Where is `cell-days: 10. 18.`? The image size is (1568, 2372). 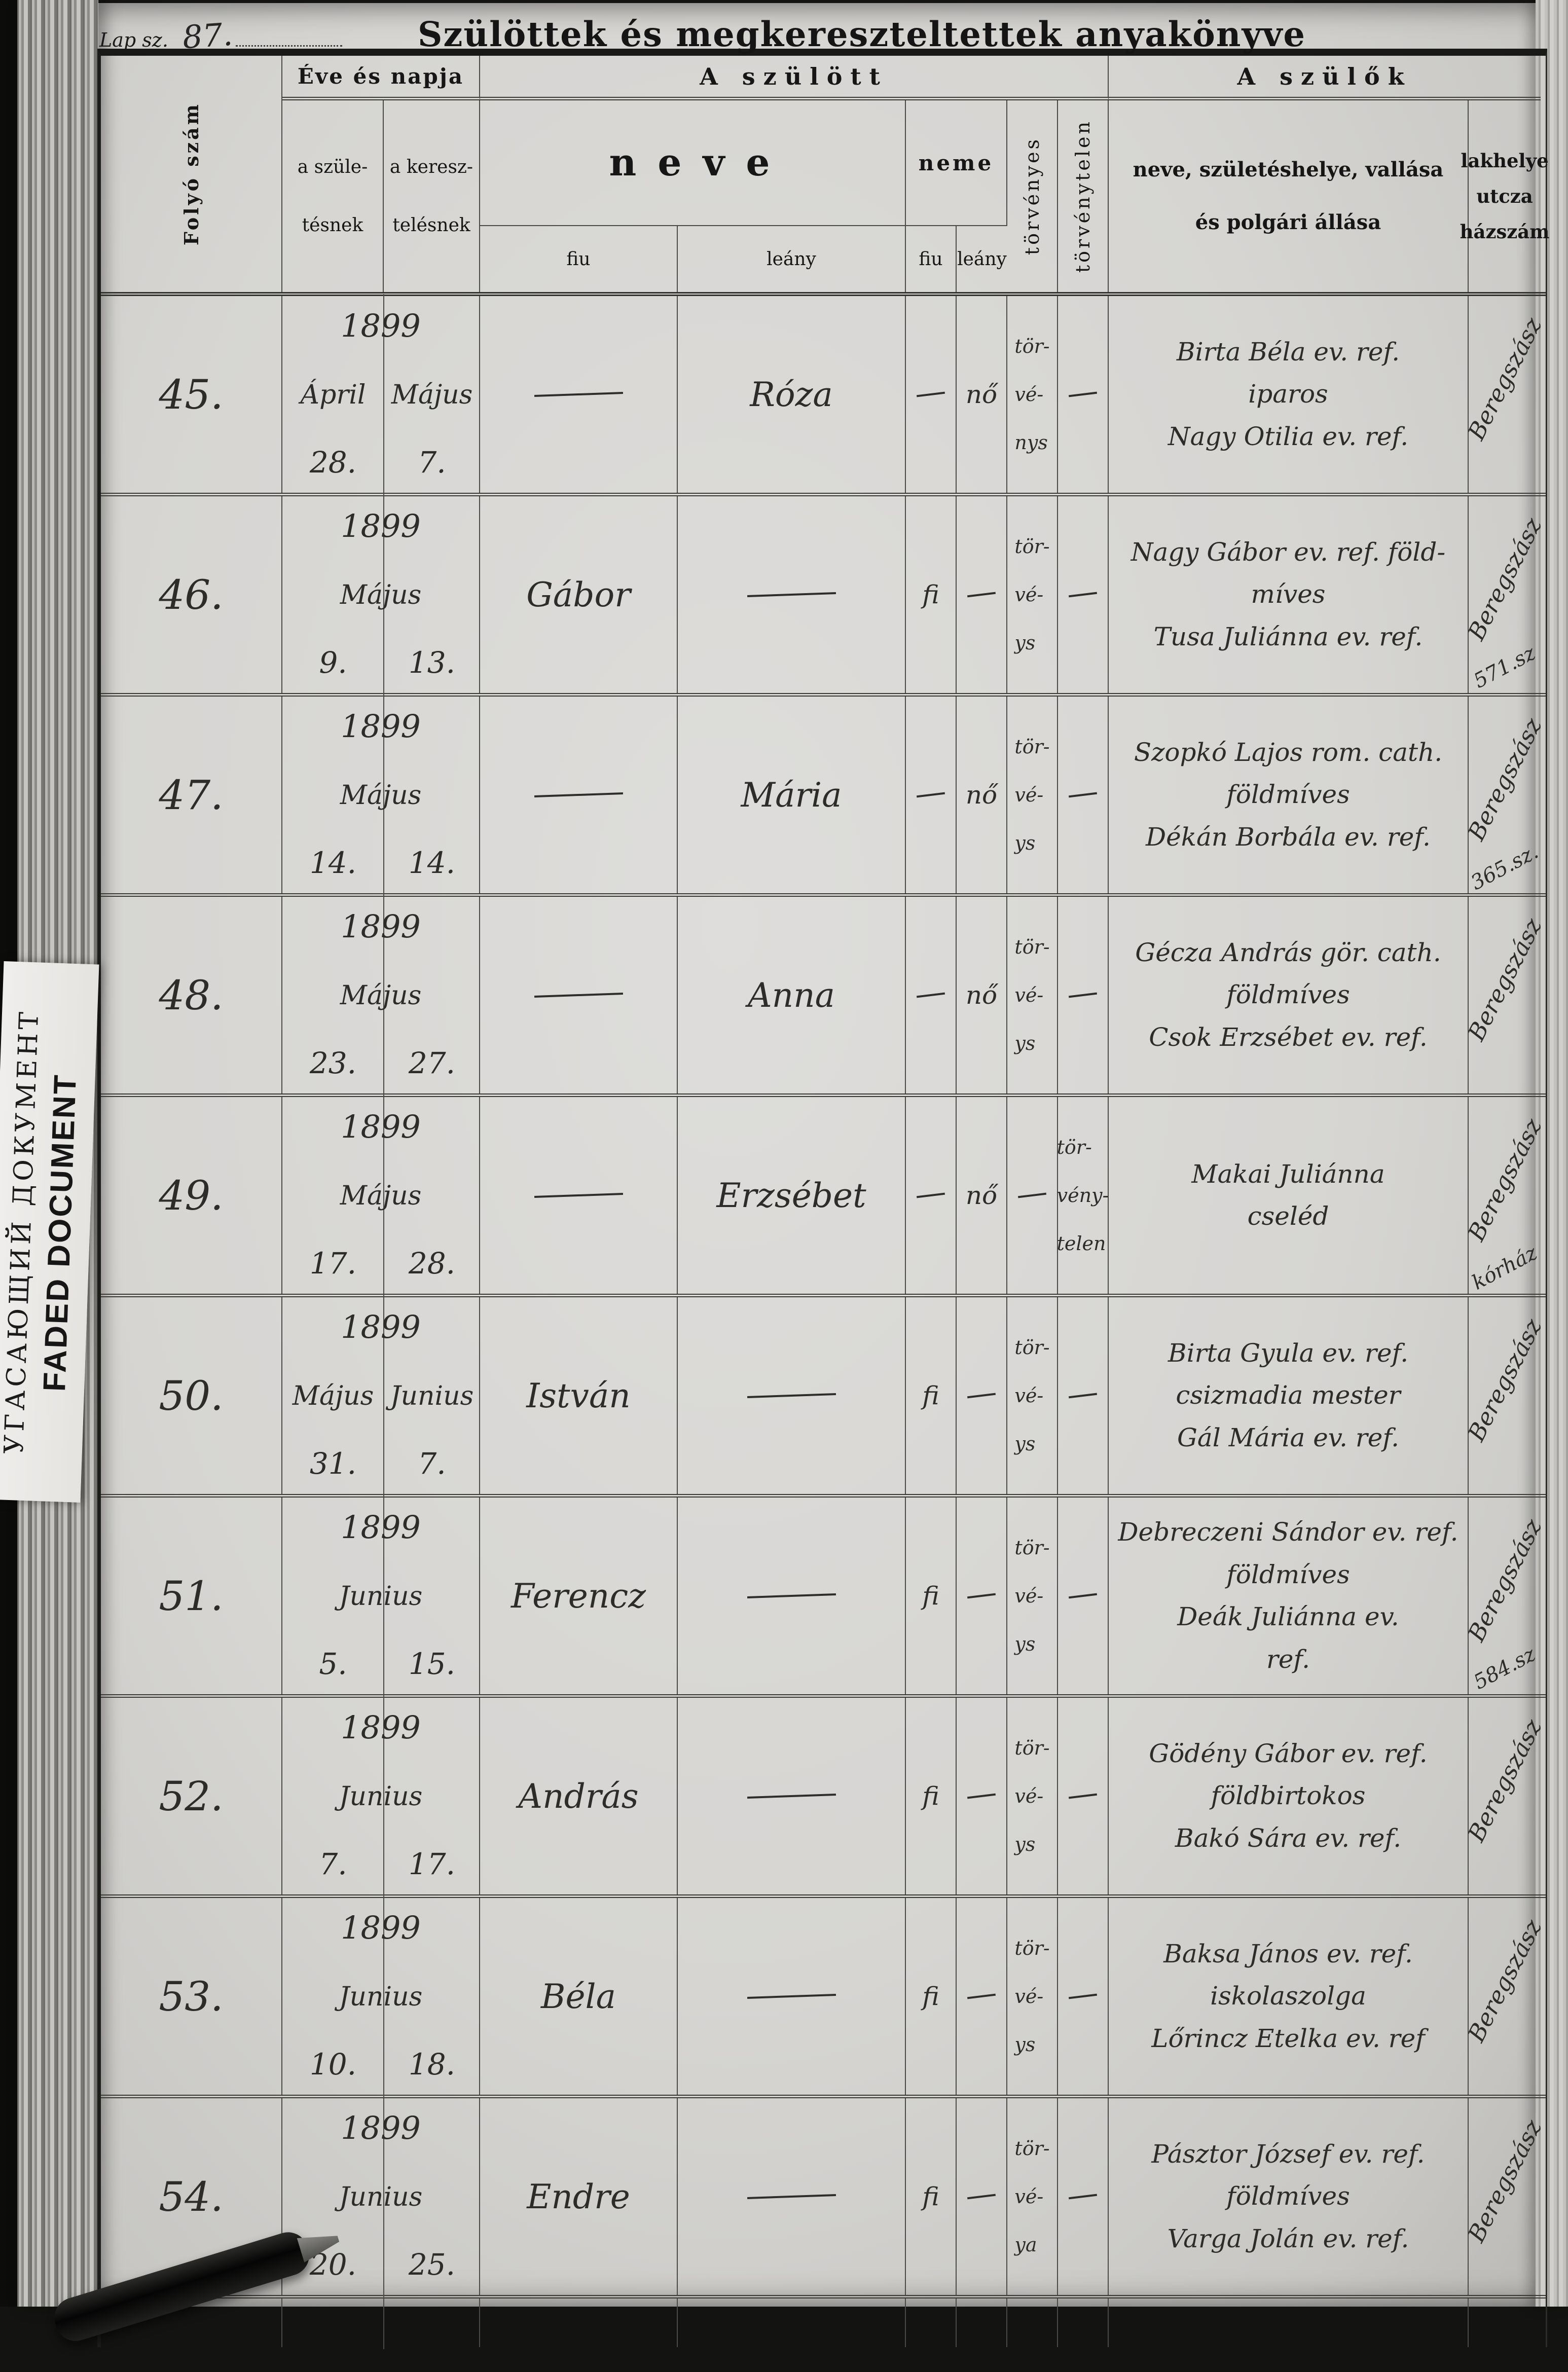 cell-days: 10. 18. is located at coordinates (380, 2064).